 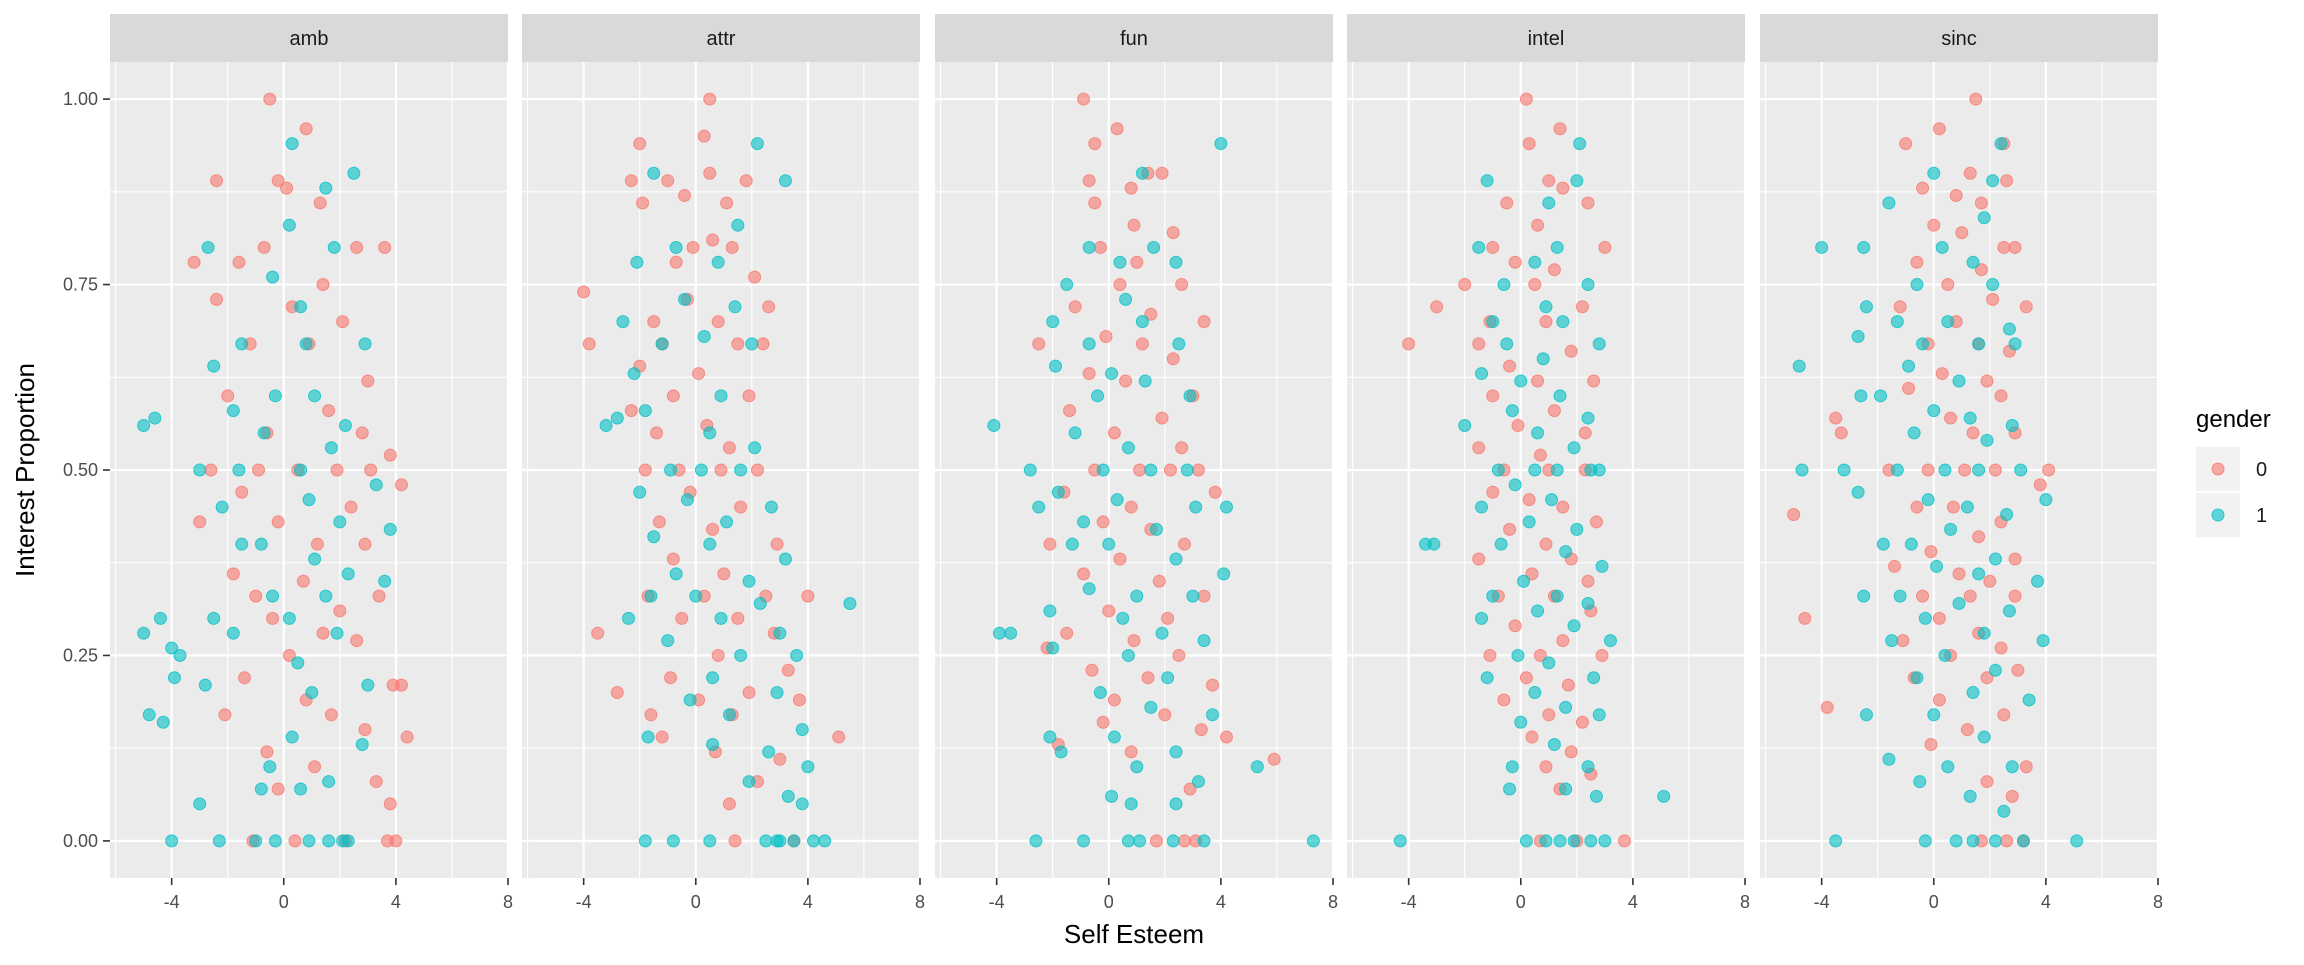 What do you see at coordinates (1959, 39) in the screenshot?
I see `facet-strip-label: sinc` at bounding box center [1959, 39].